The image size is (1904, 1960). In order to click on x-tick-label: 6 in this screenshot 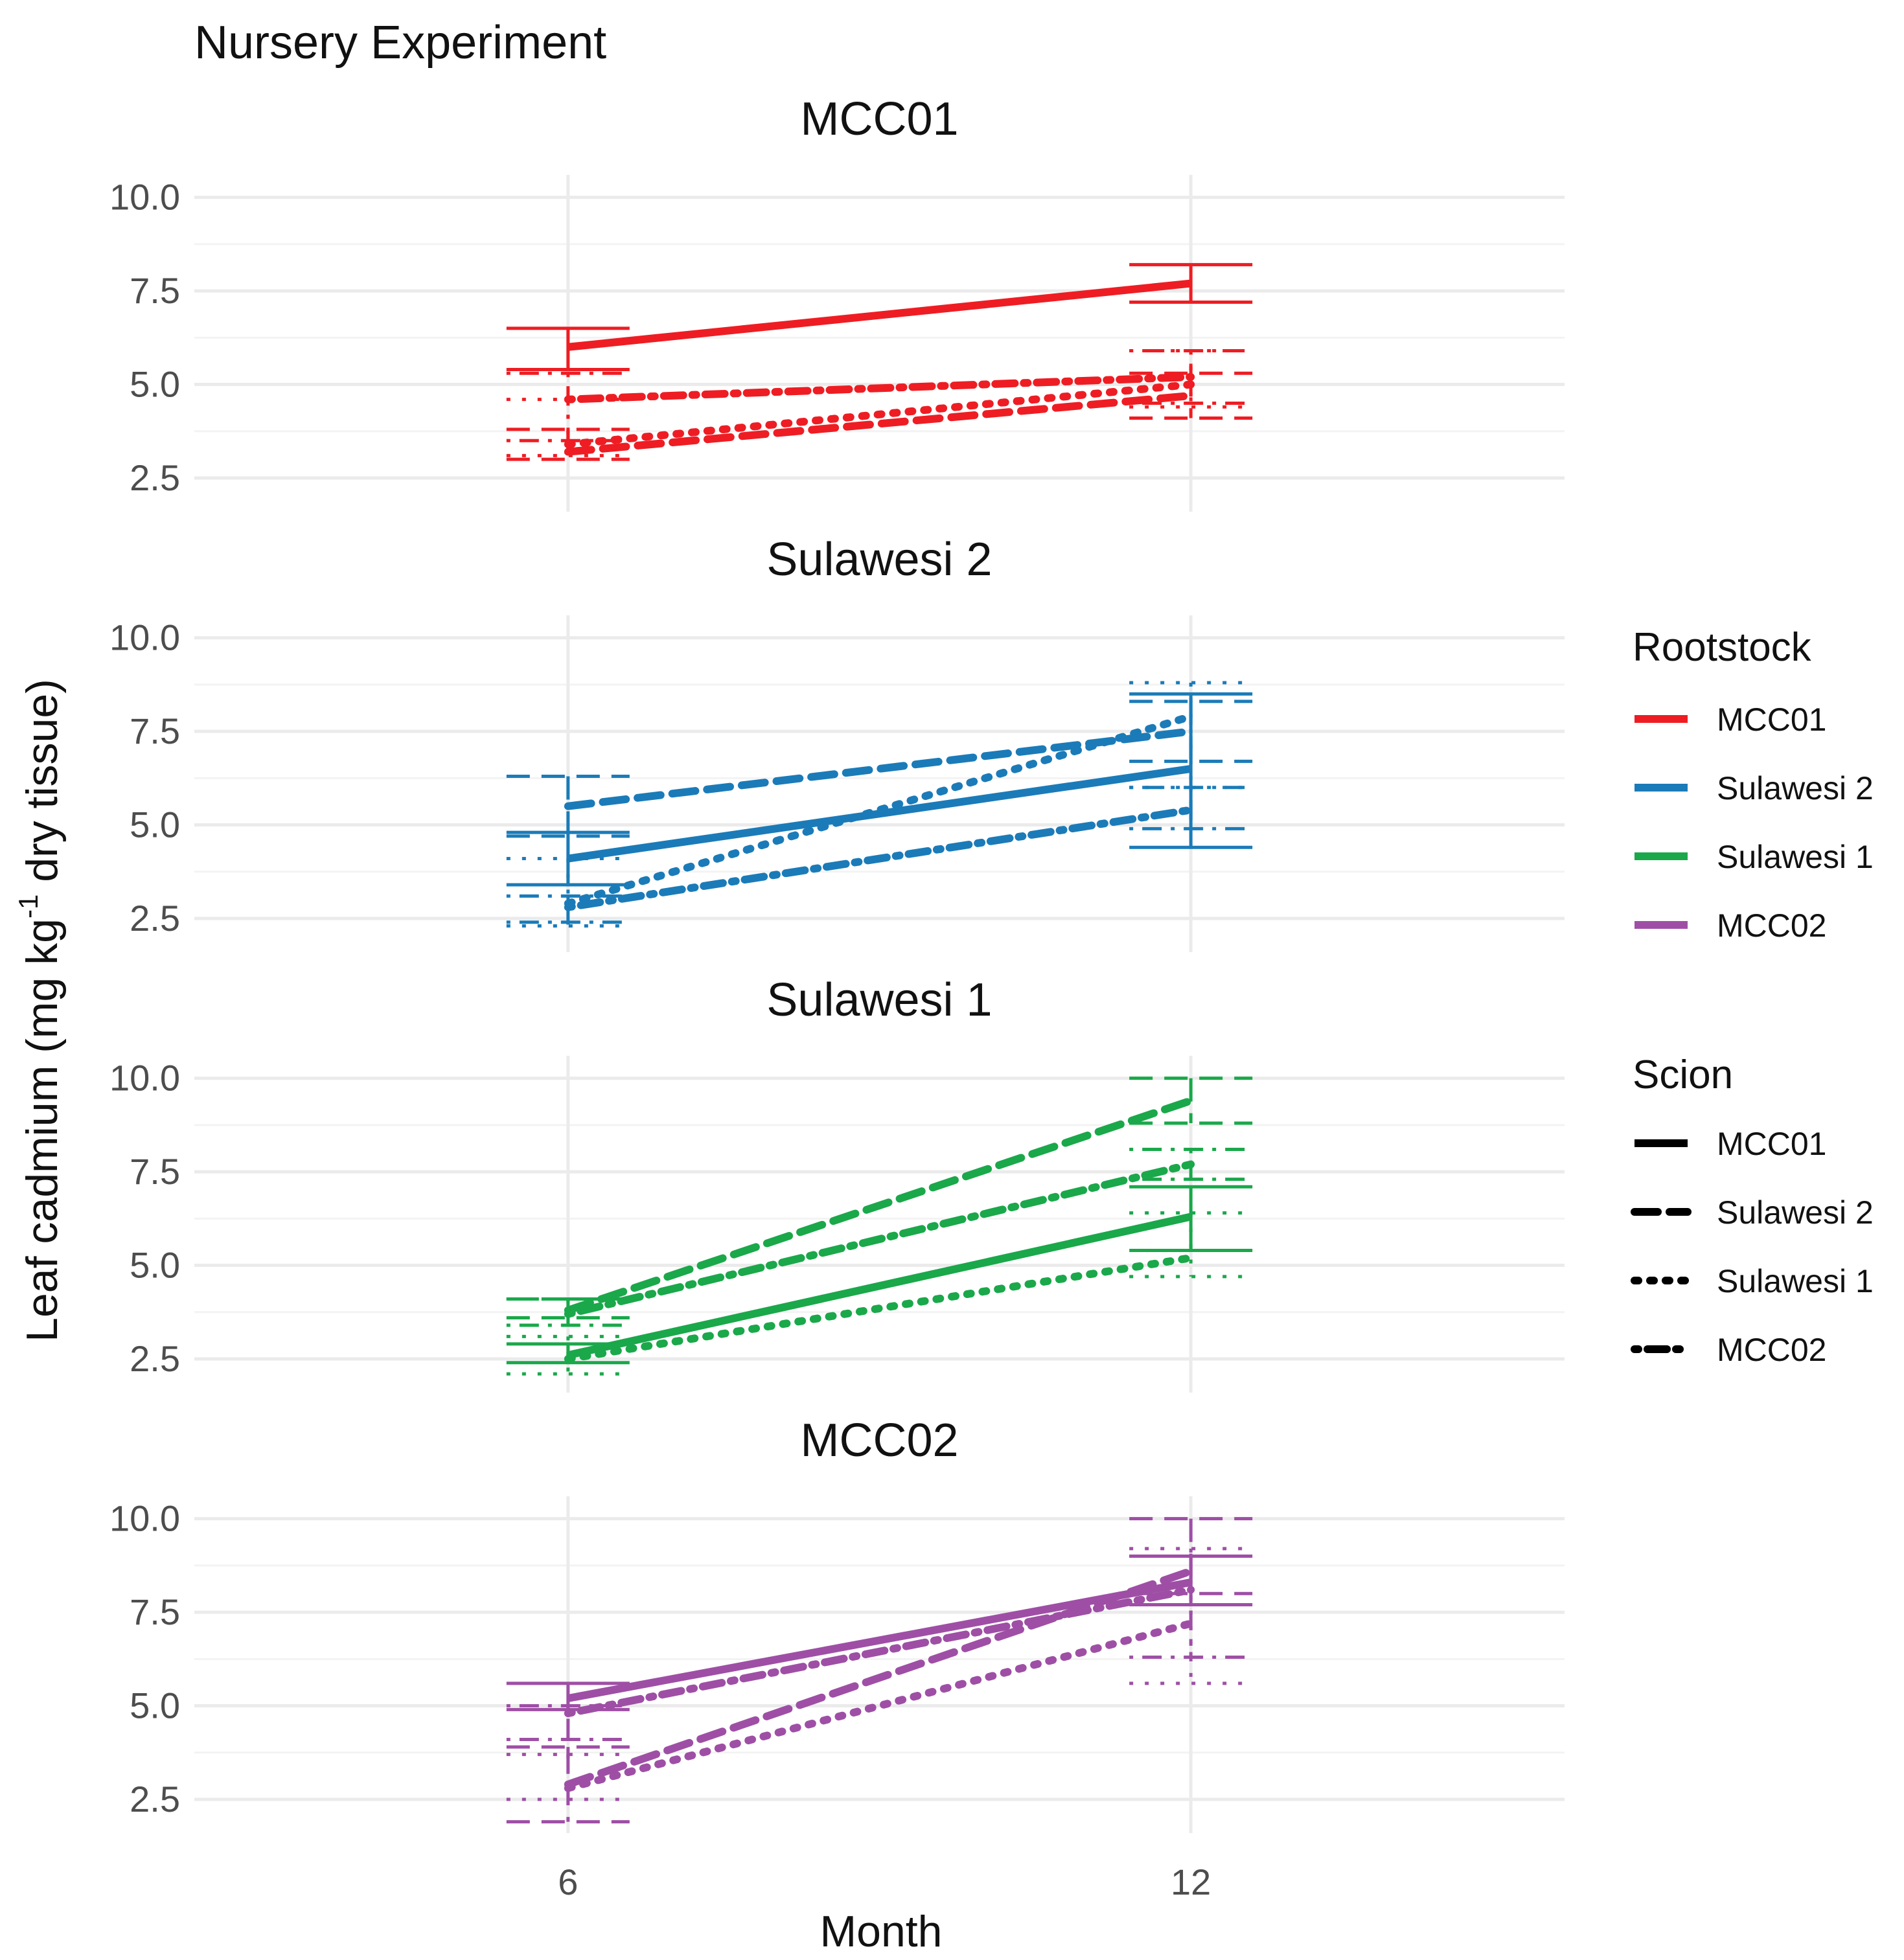, I will do `click(568, 1882)`.